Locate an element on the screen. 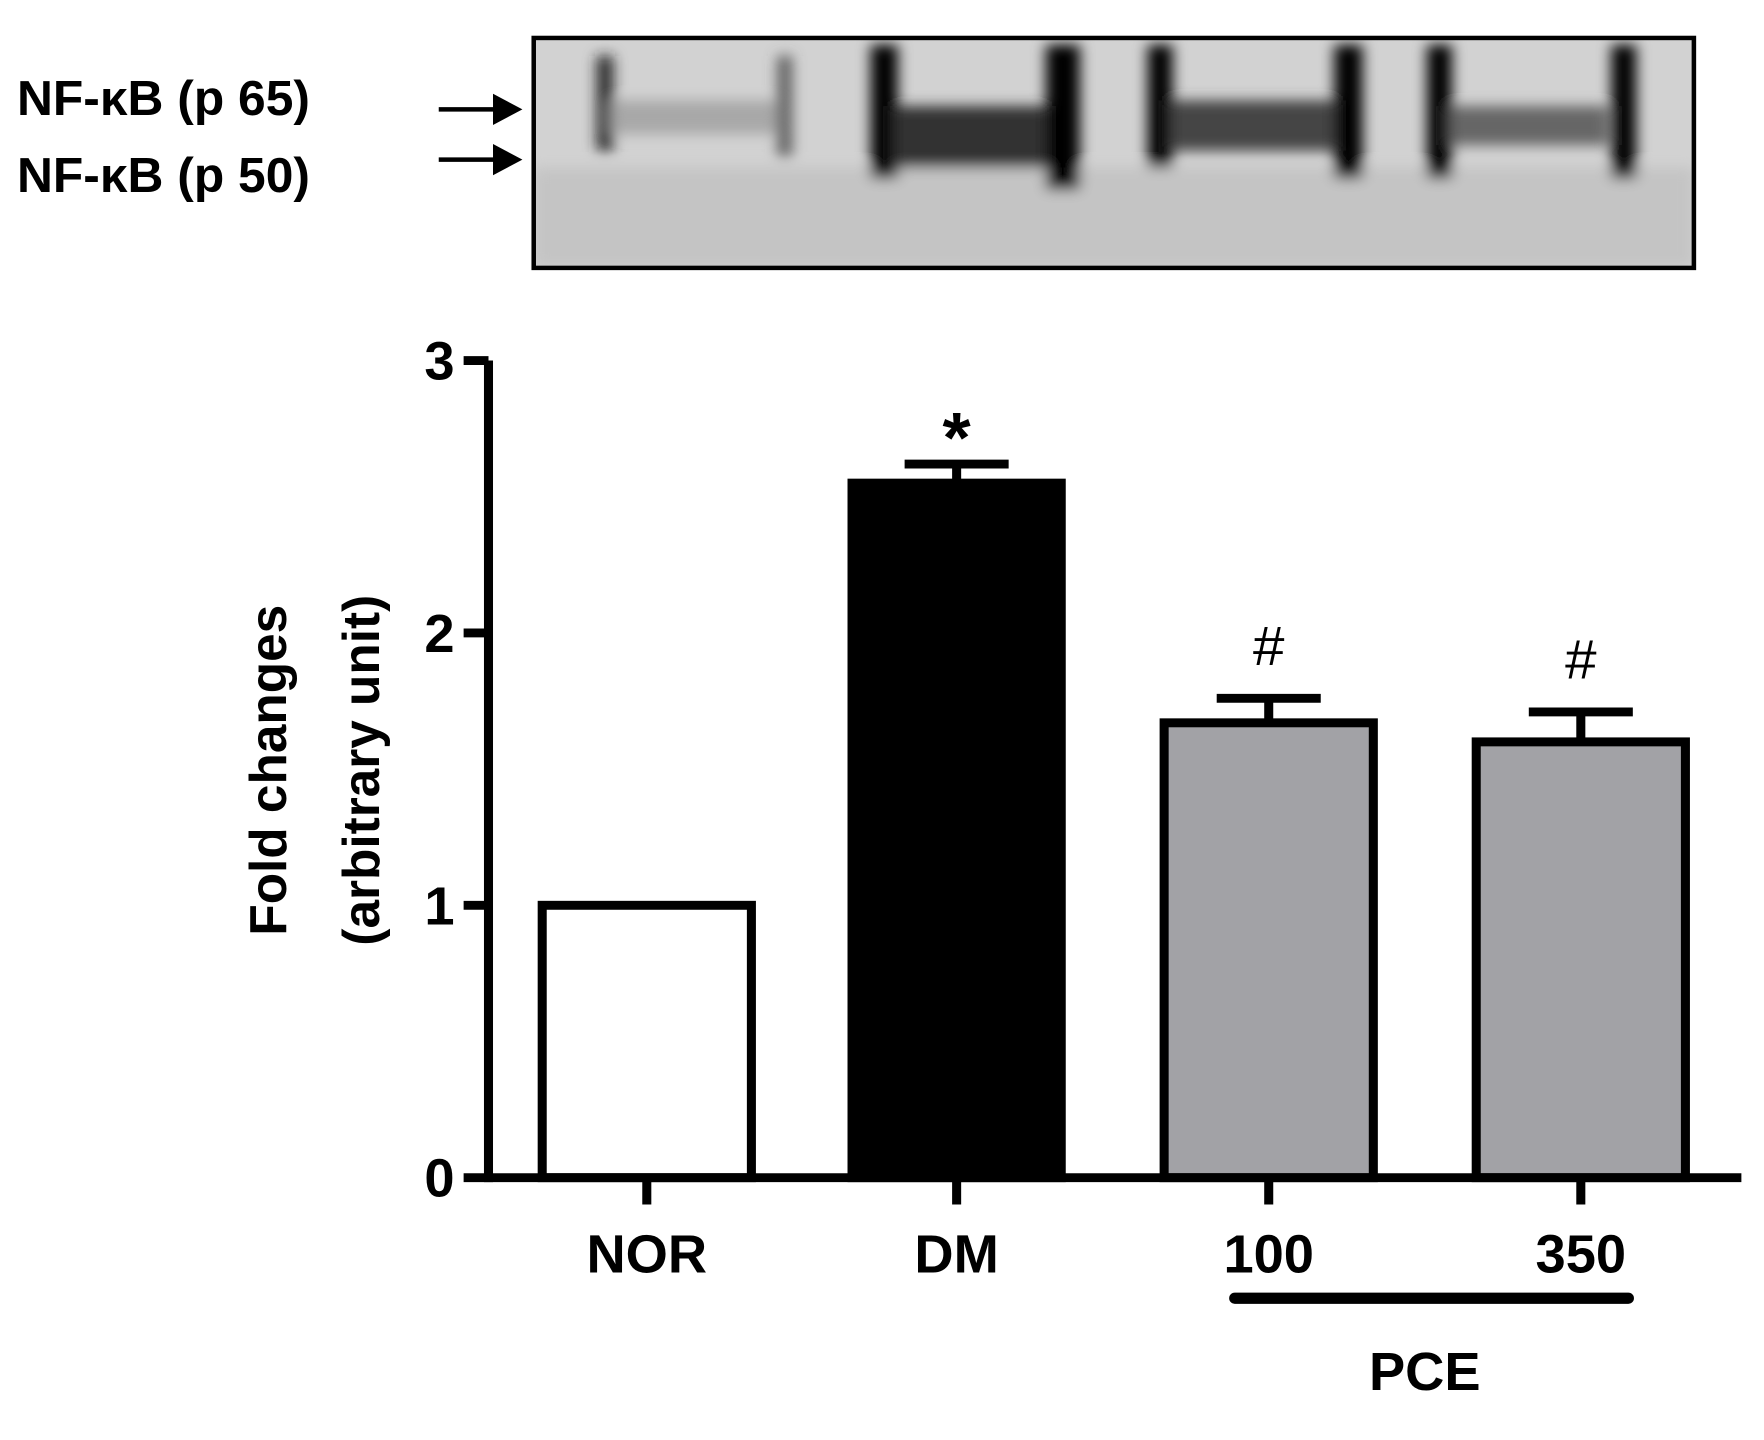 The height and width of the screenshot is (1440, 1764). y-axis-label: Fold changes is located at coordinates (268, 770).